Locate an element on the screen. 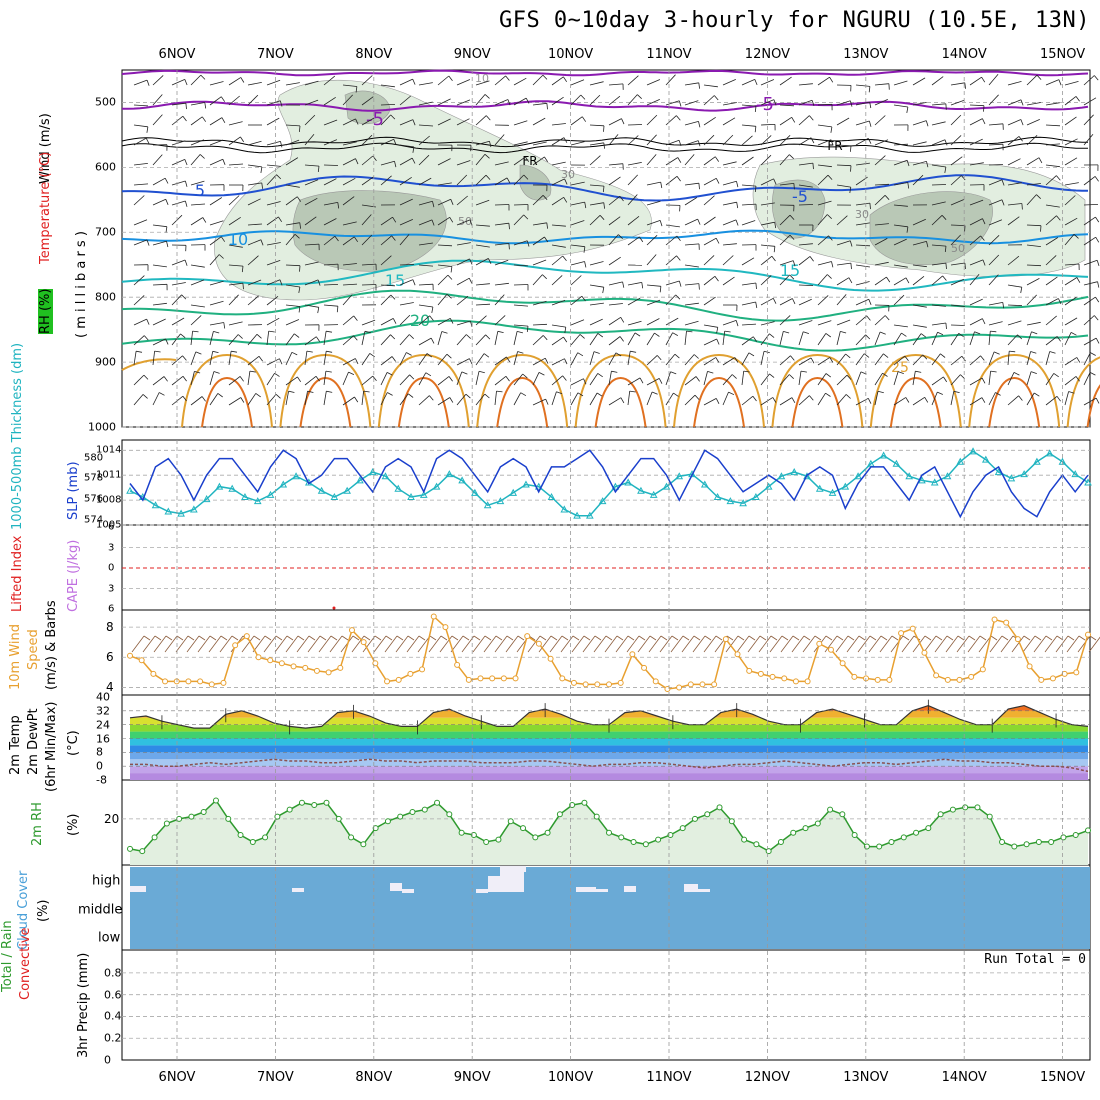 This screenshot has width=1100, height=1100. high-cloud-block is located at coordinates (630, 889).